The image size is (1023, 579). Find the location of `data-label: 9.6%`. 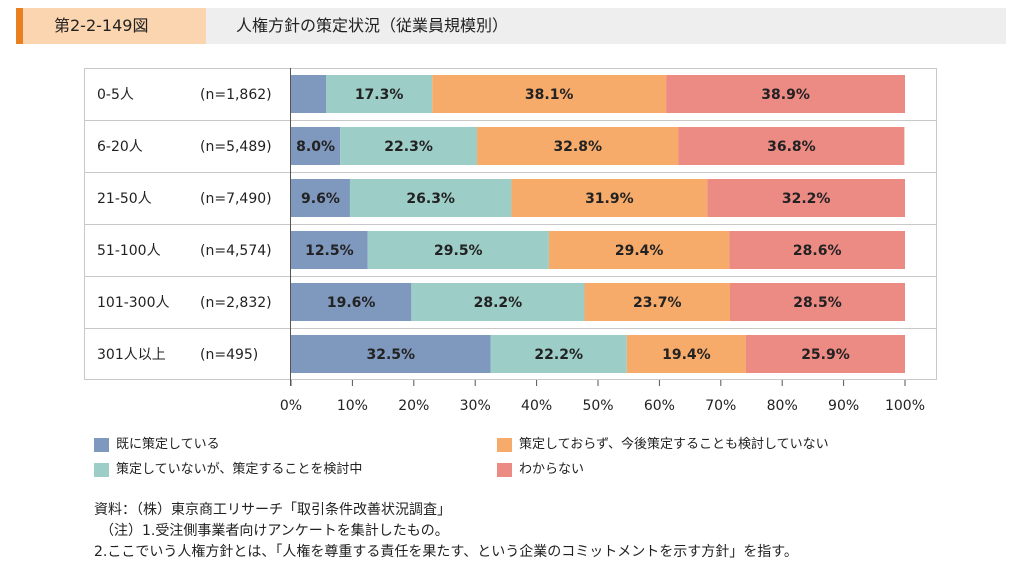

data-label: 9.6% is located at coordinates (320, 199).